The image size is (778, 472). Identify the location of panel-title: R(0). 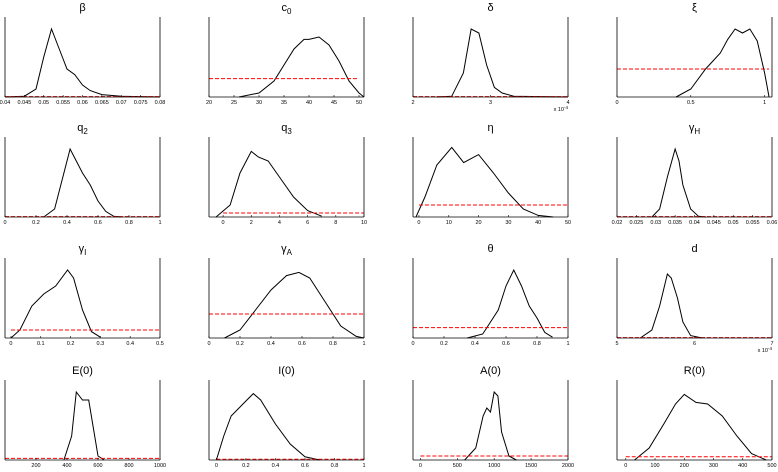
(694, 371).